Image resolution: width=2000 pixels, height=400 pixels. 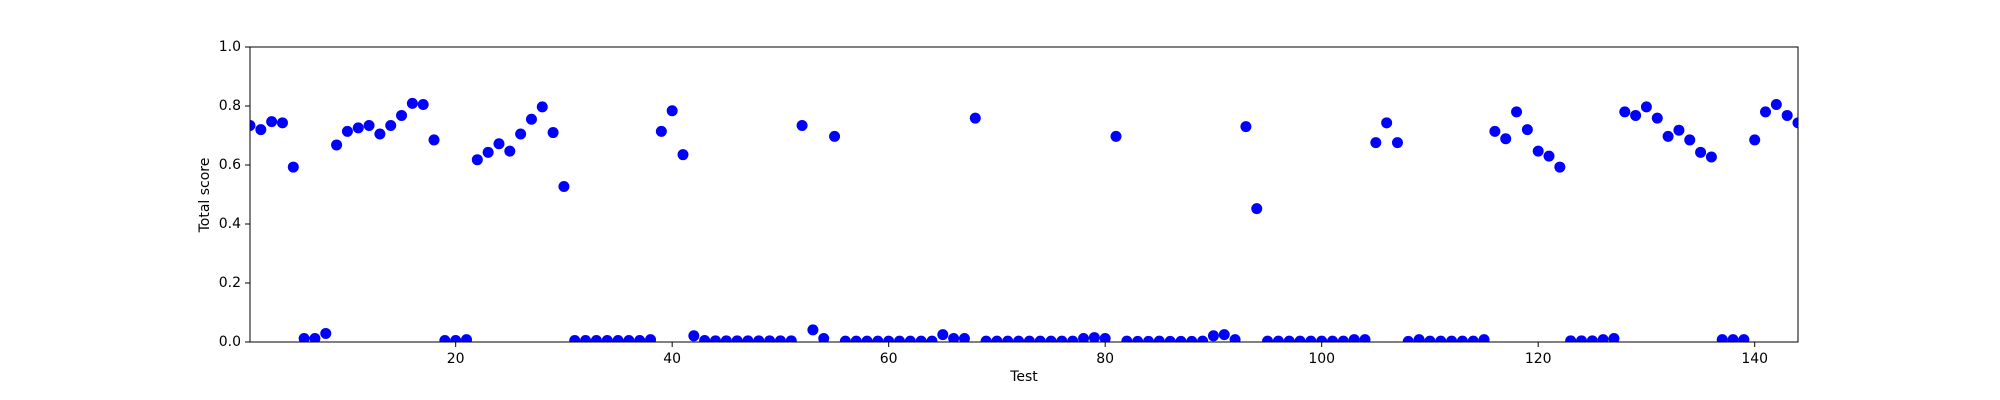 What do you see at coordinates (230, 283) in the screenshot?
I see `y-tick-label: 0.2` at bounding box center [230, 283].